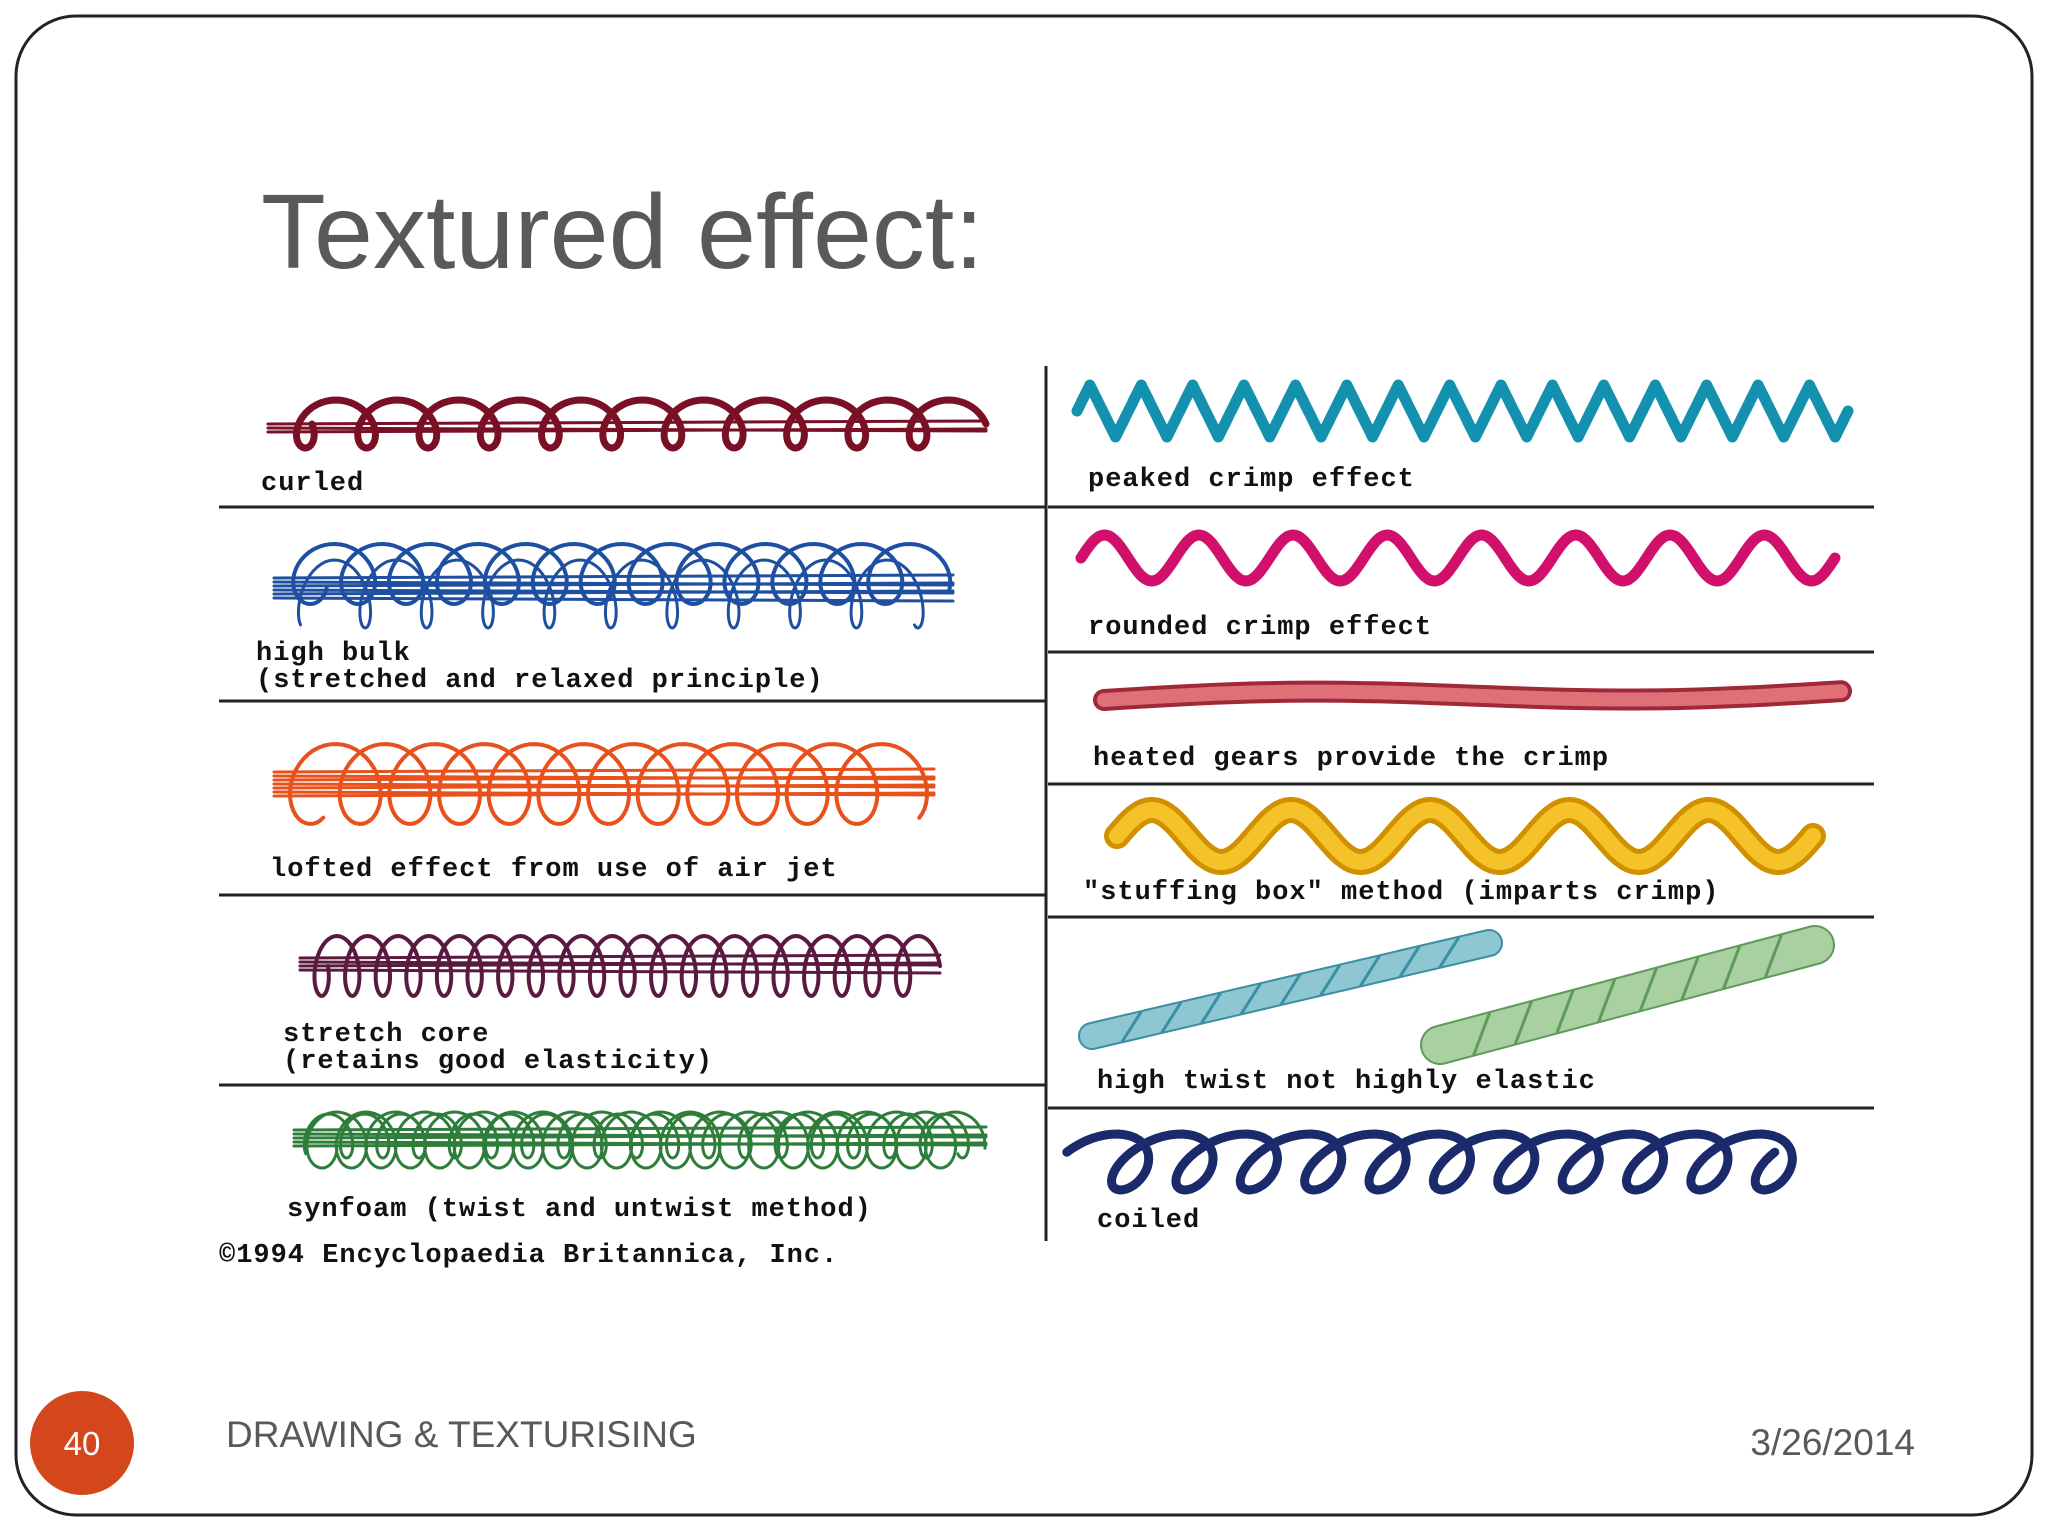 The width and height of the screenshot is (2048, 1536). Describe the element at coordinates (1401, 893) in the screenshot. I see `texture-label: "stuffing box" method (imparts crimp)` at that location.